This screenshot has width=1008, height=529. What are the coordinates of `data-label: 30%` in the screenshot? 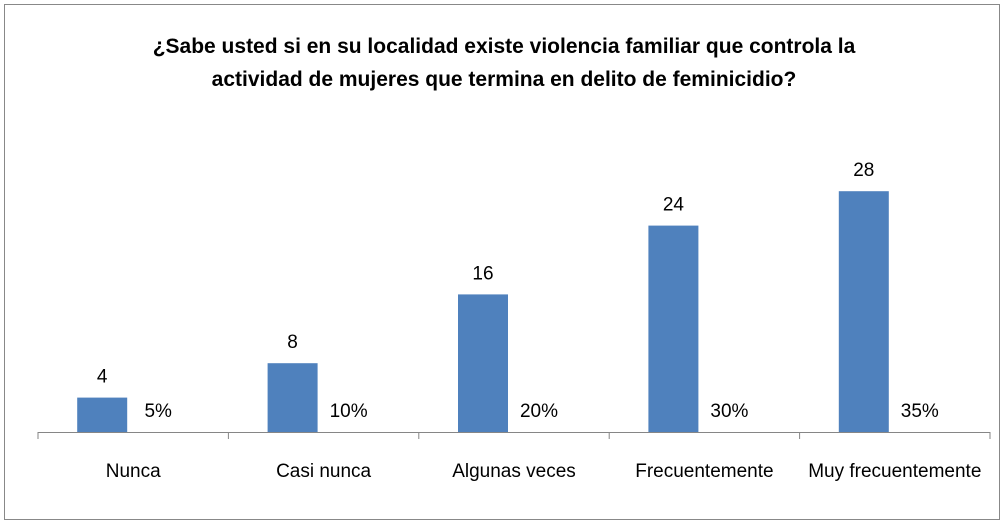 It's located at (729, 411).